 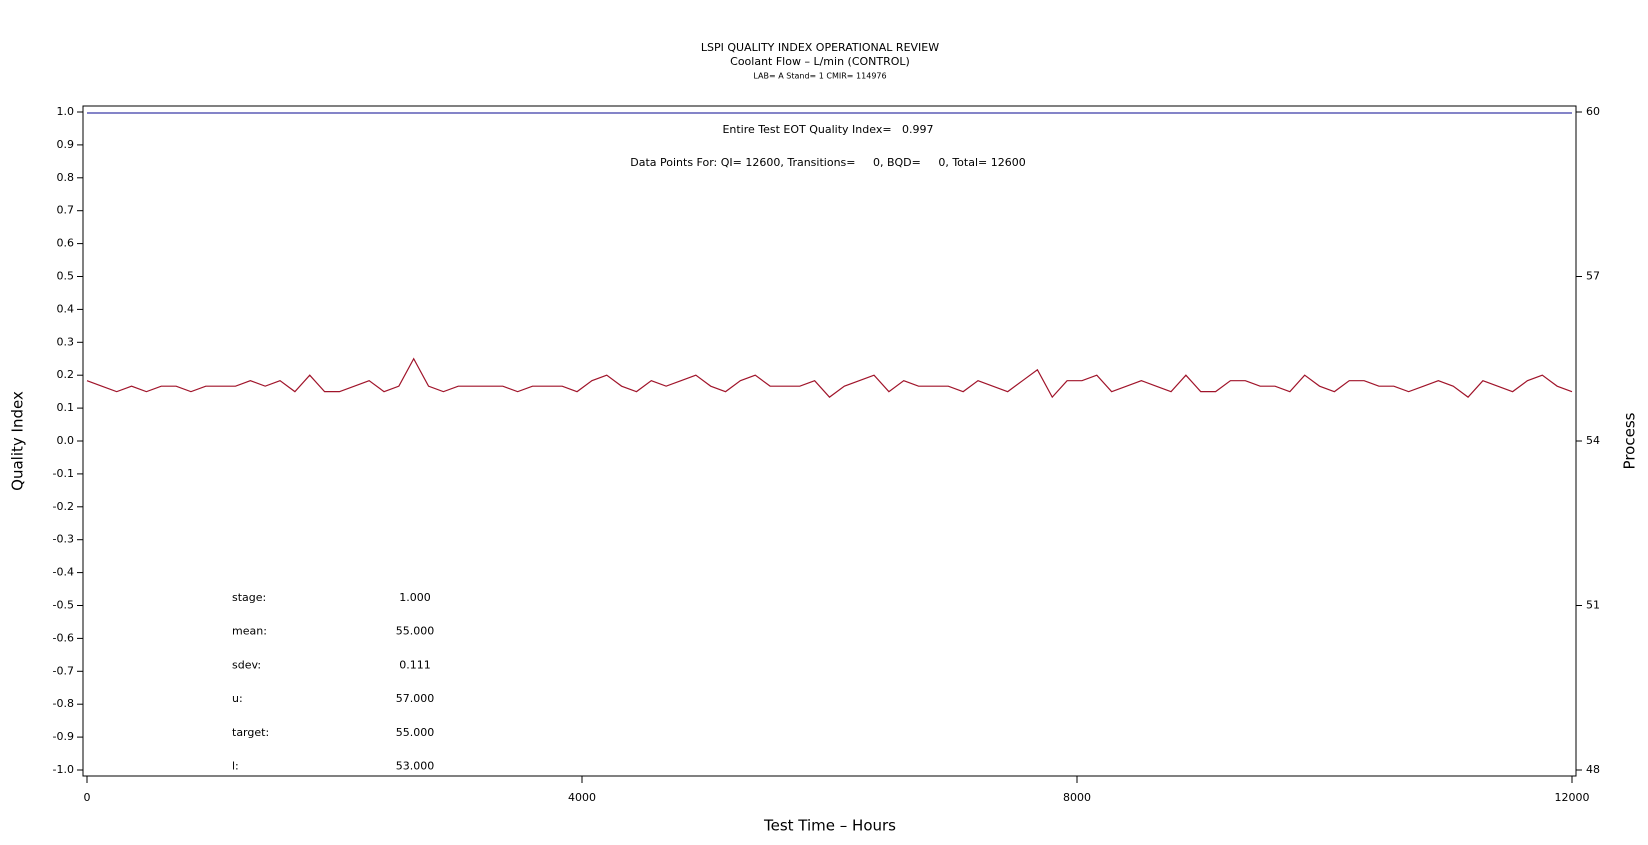 I want to click on y-tick-label: -0.2, so click(x=63, y=506).